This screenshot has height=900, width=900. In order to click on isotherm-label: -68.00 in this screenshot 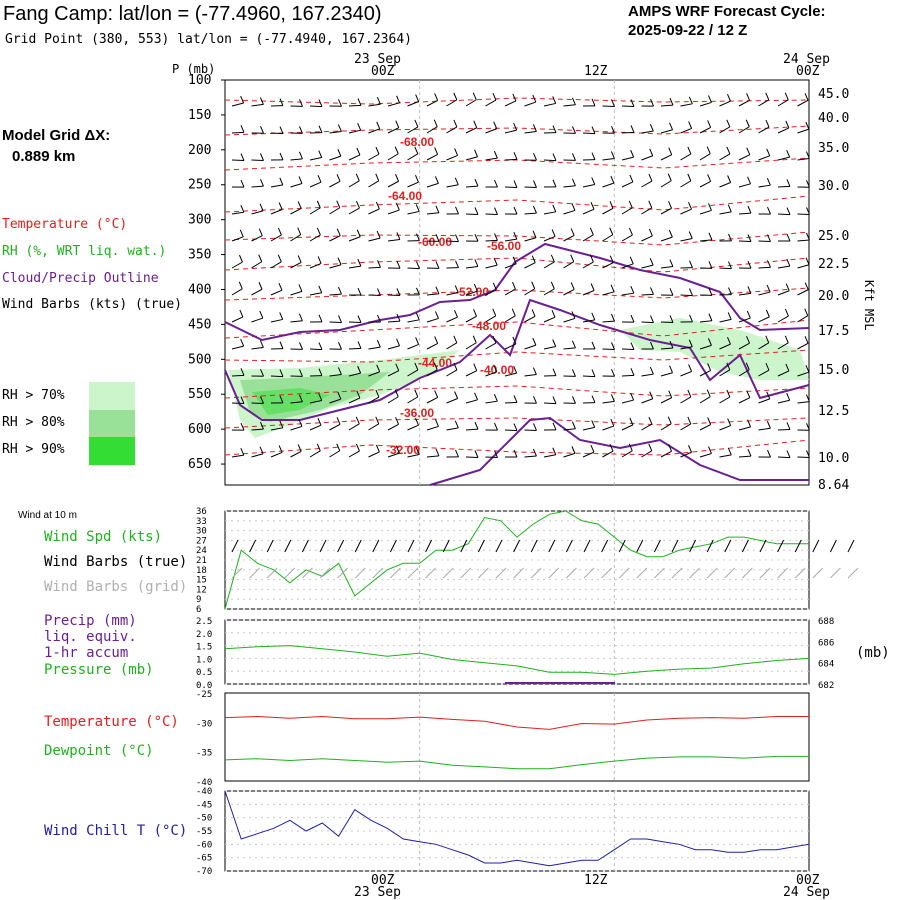, I will do `click(417, 142)`.